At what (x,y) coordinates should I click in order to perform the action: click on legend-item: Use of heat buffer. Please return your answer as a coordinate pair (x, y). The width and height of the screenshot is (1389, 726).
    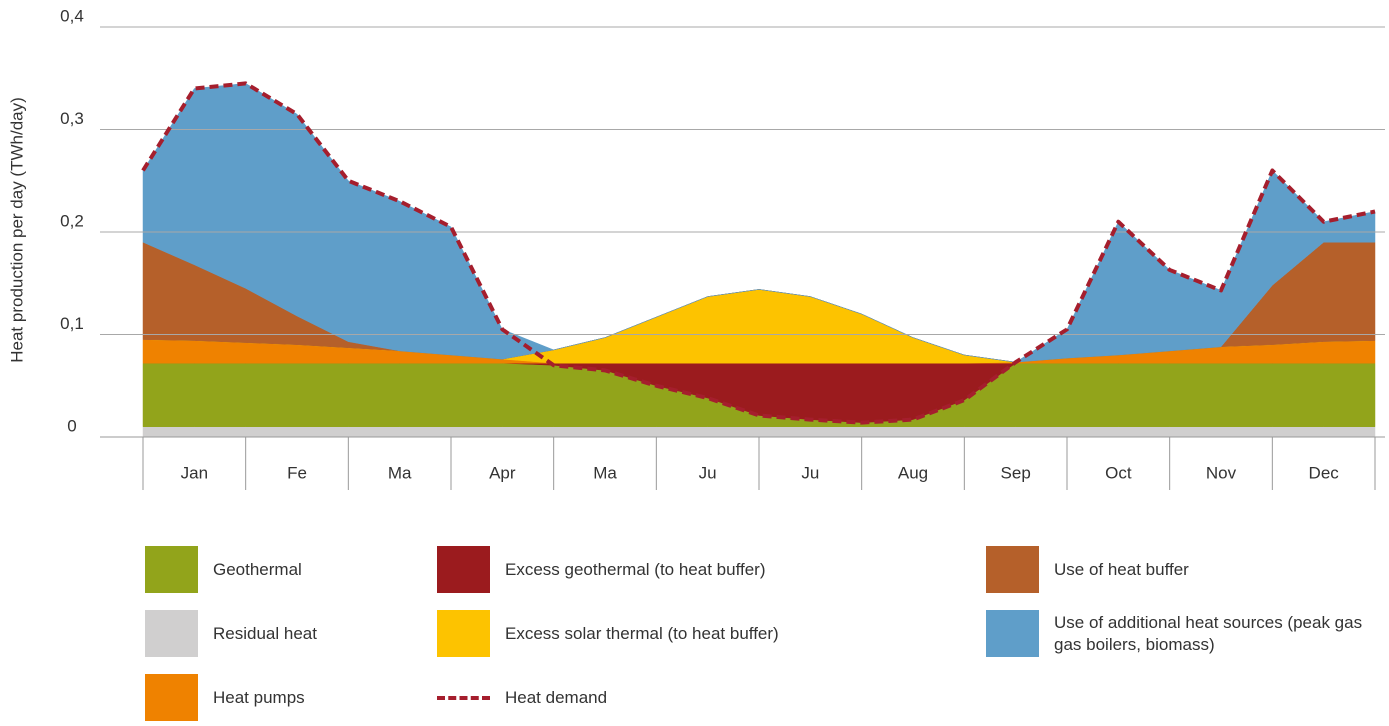
    Looking at the image, I should click on (1087, 569).